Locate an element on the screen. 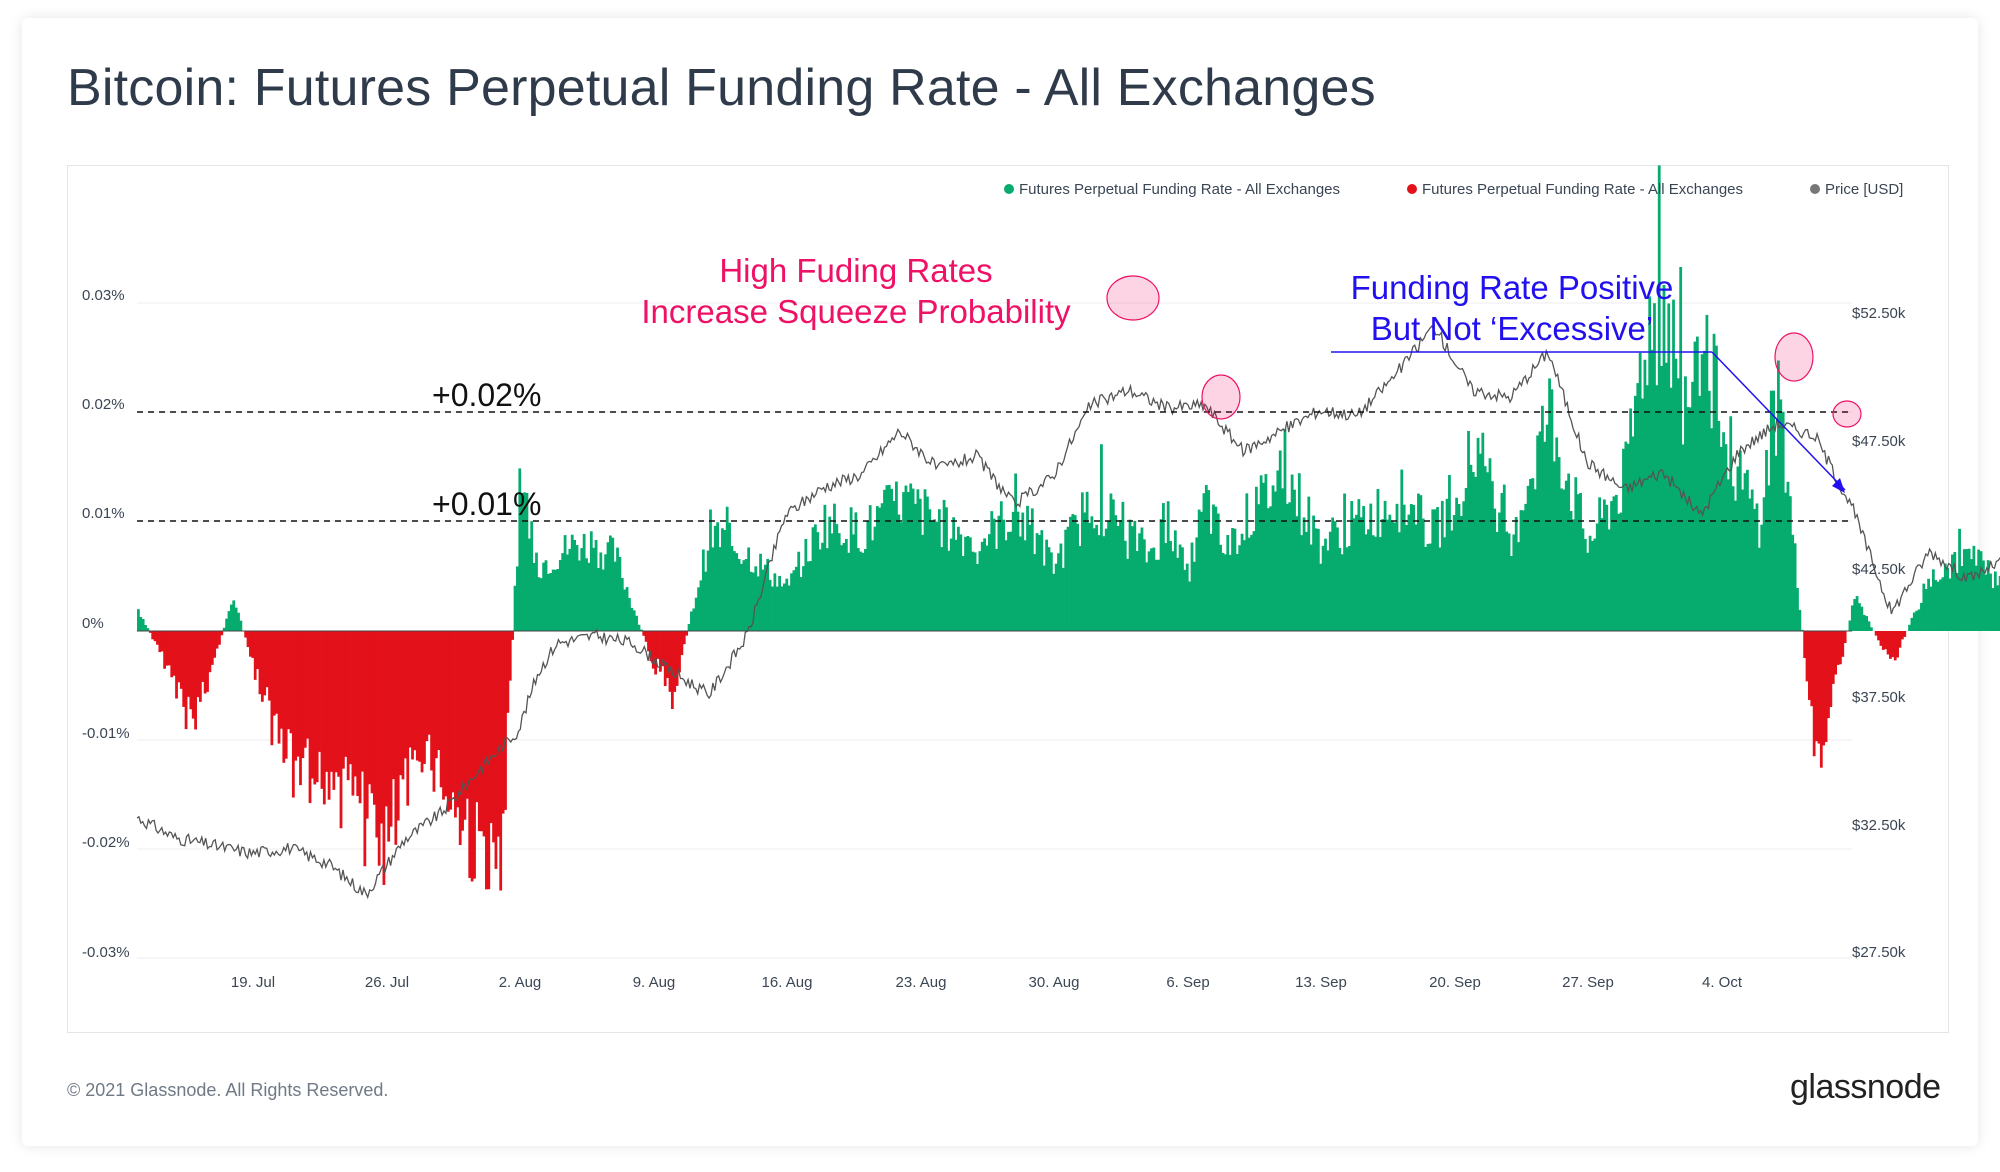  annotation-high-funding-1: High Fuding Rates is located at coordinates (855, 270).